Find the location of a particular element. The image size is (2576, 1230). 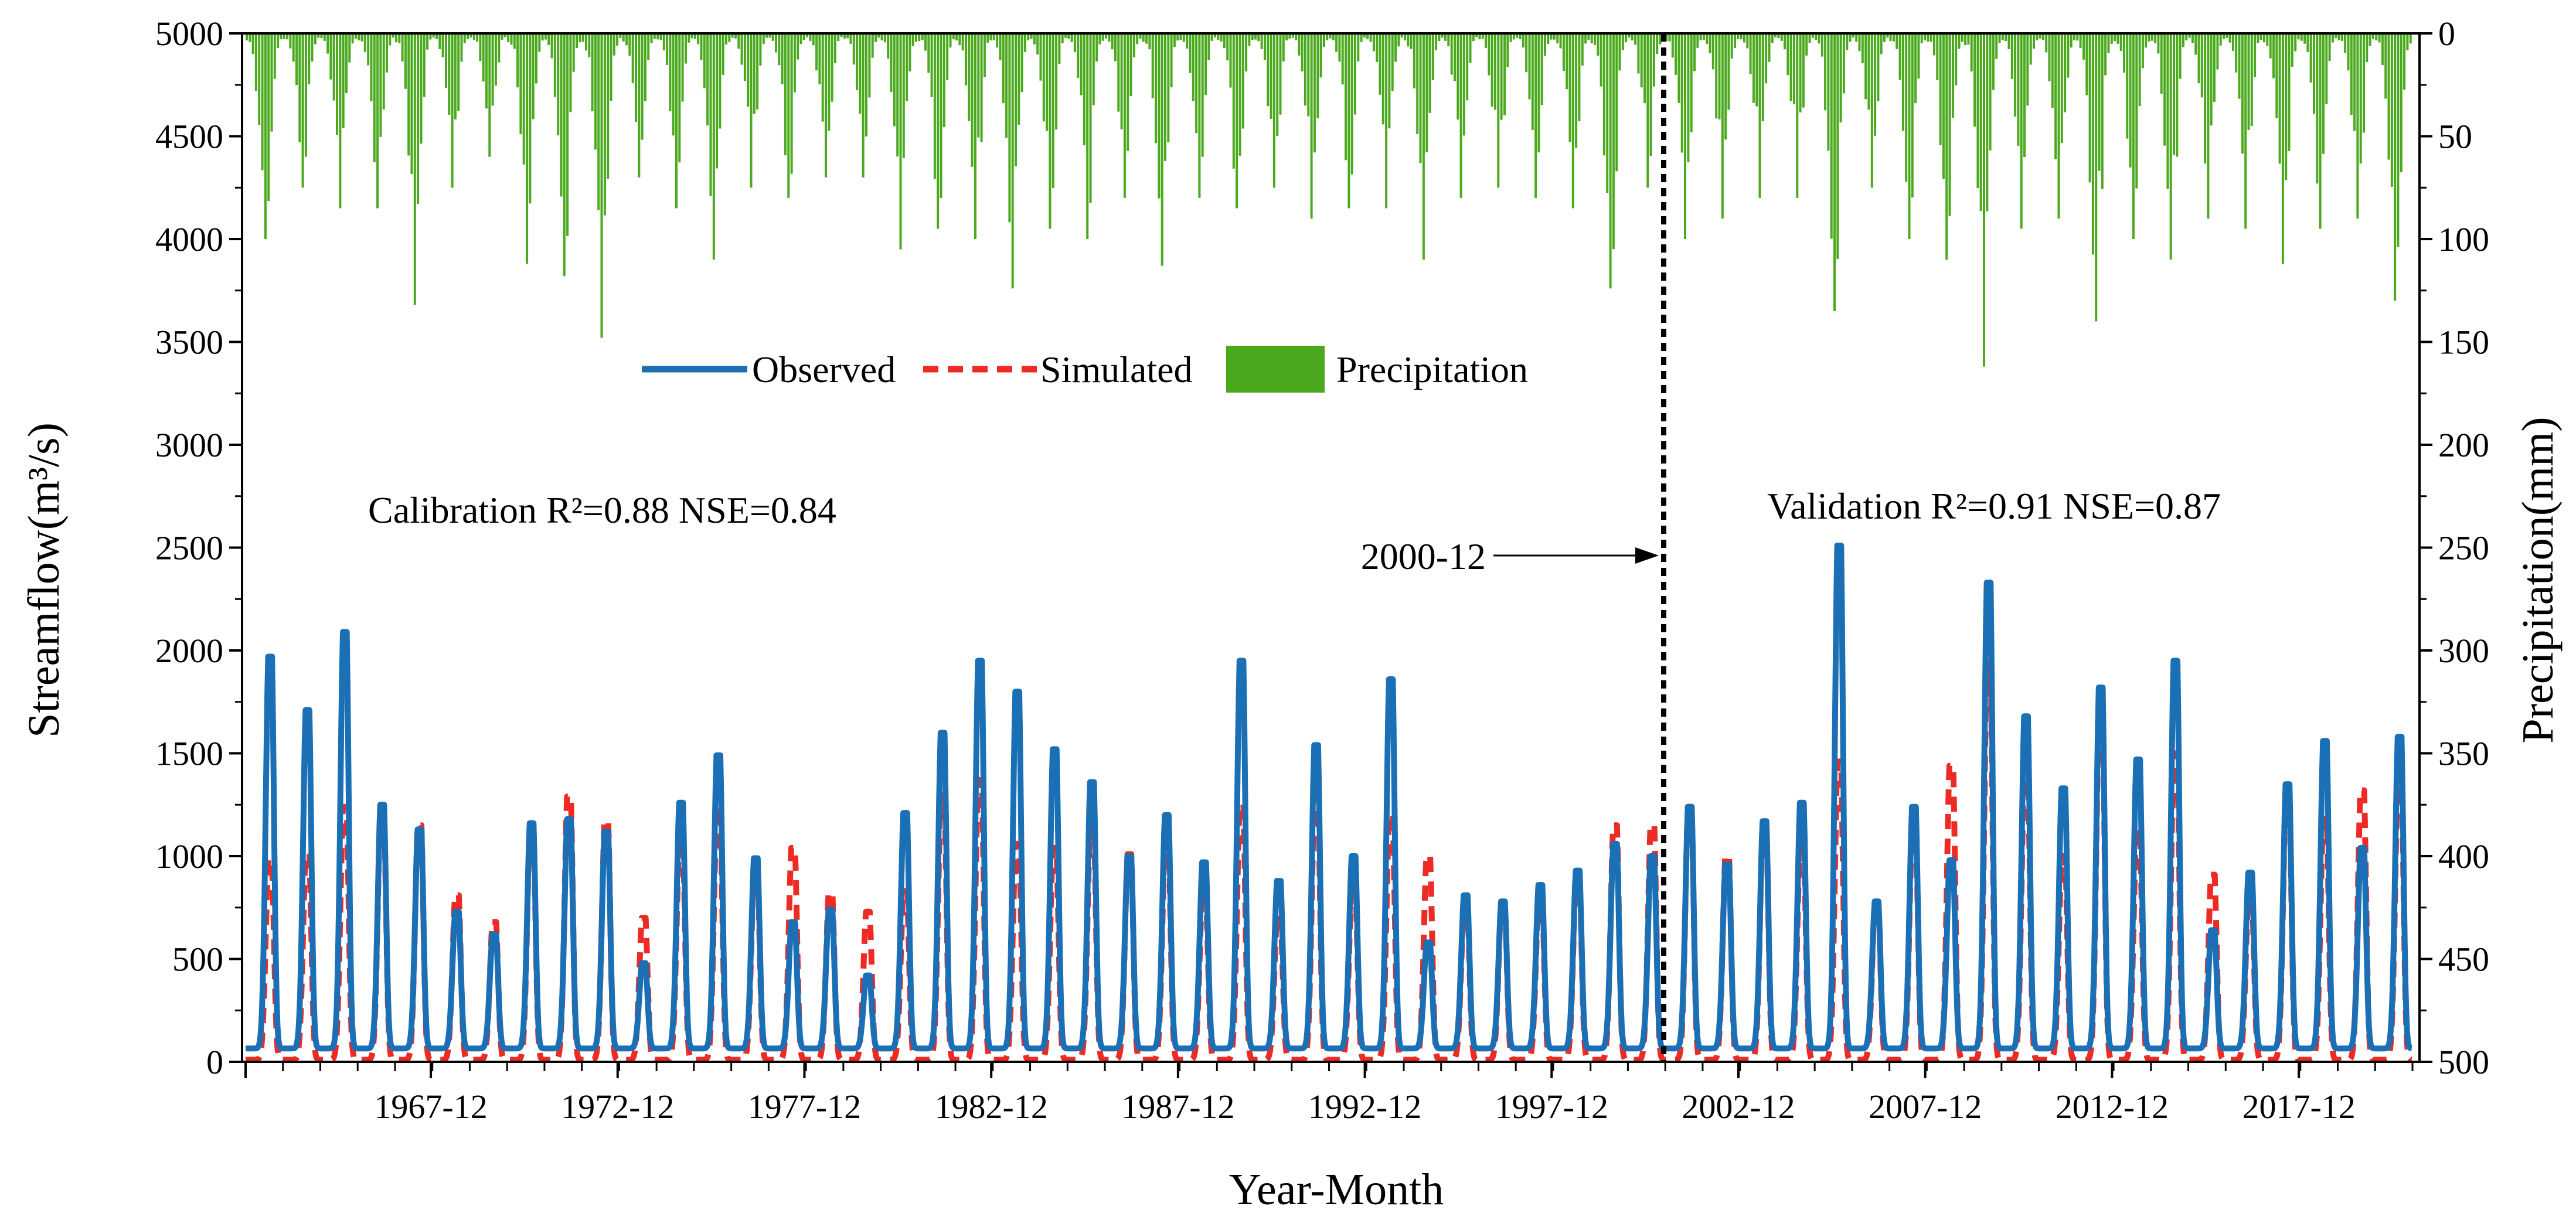

x-tick-label: 2007-12 is located at coordinates (1925, 1107).